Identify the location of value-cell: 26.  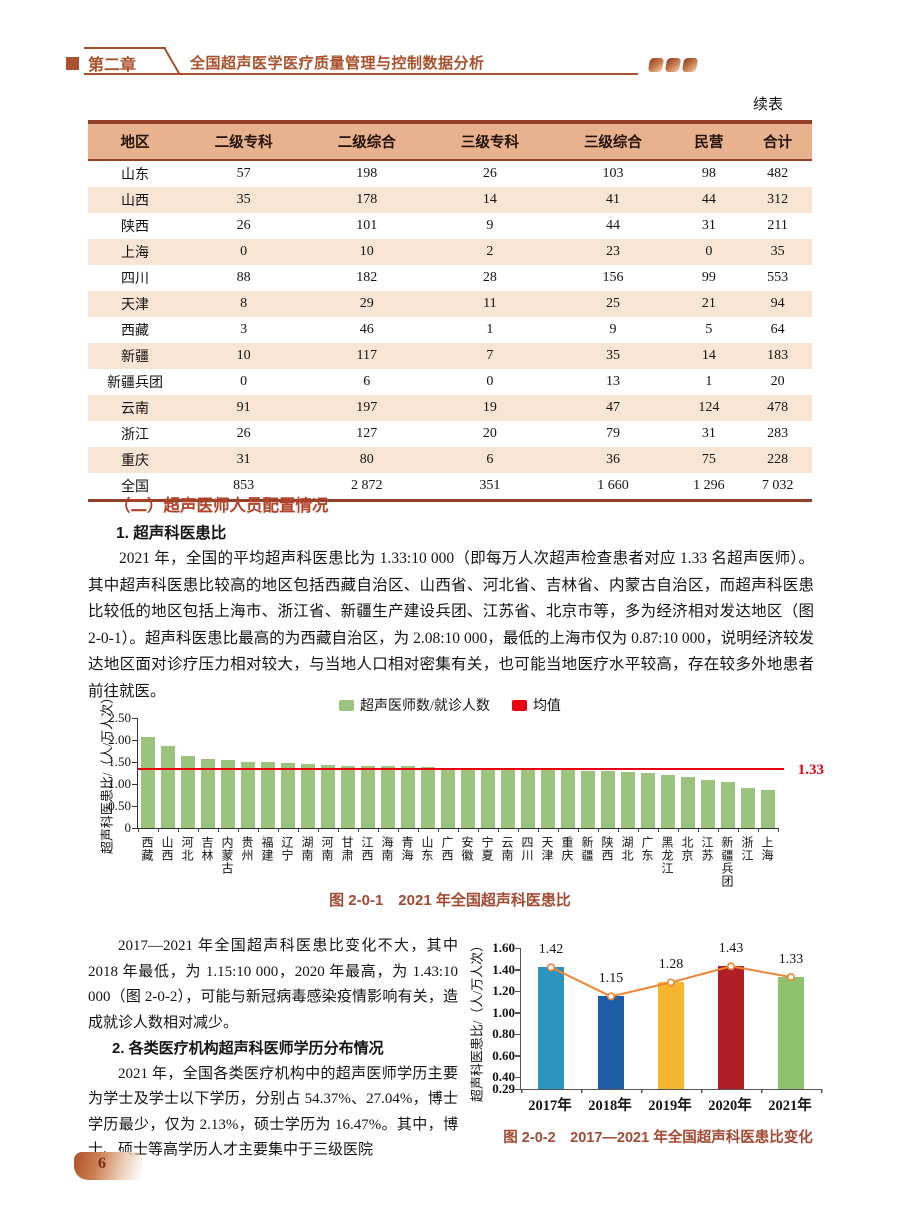
(243, 433).